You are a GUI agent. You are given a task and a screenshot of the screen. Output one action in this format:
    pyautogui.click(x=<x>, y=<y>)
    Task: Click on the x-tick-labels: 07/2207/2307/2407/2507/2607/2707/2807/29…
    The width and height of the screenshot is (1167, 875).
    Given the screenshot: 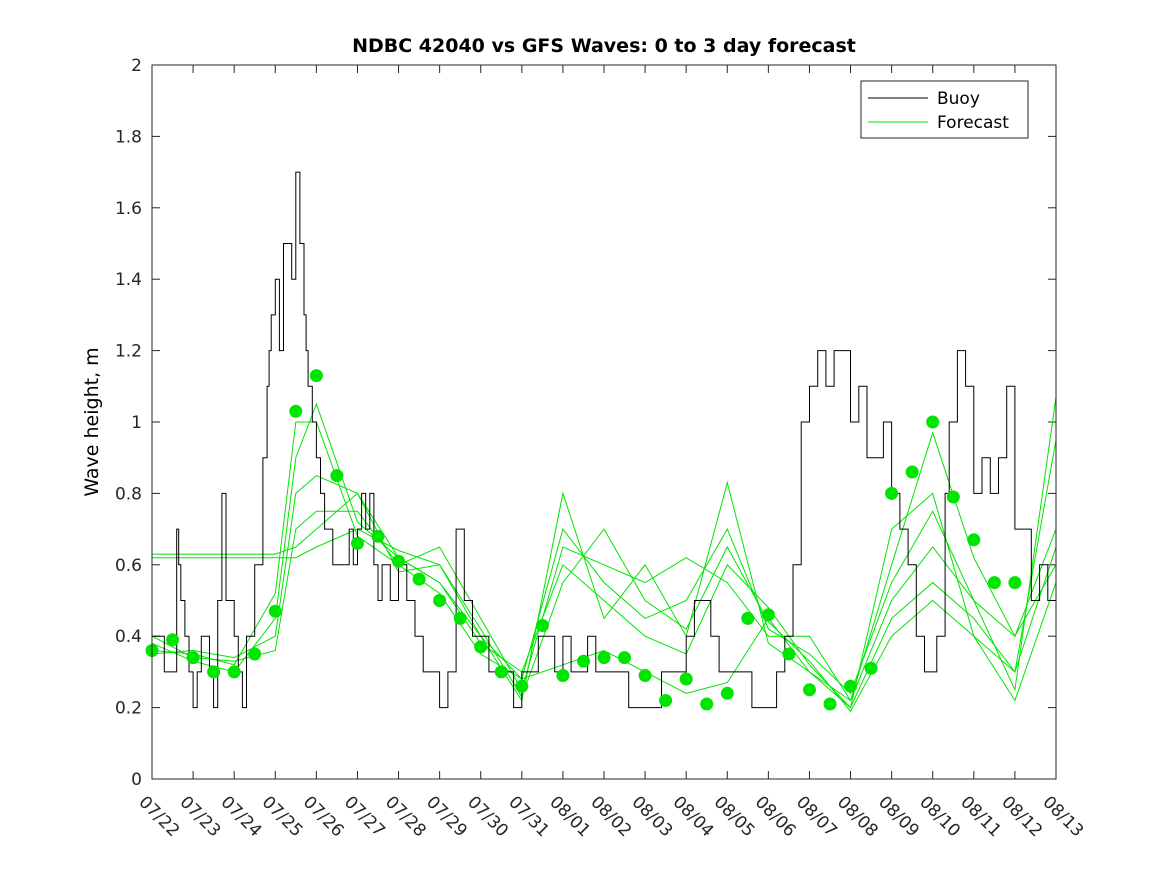 What is the action you would take?
    pyautogui.click(x=610, y=816)
    